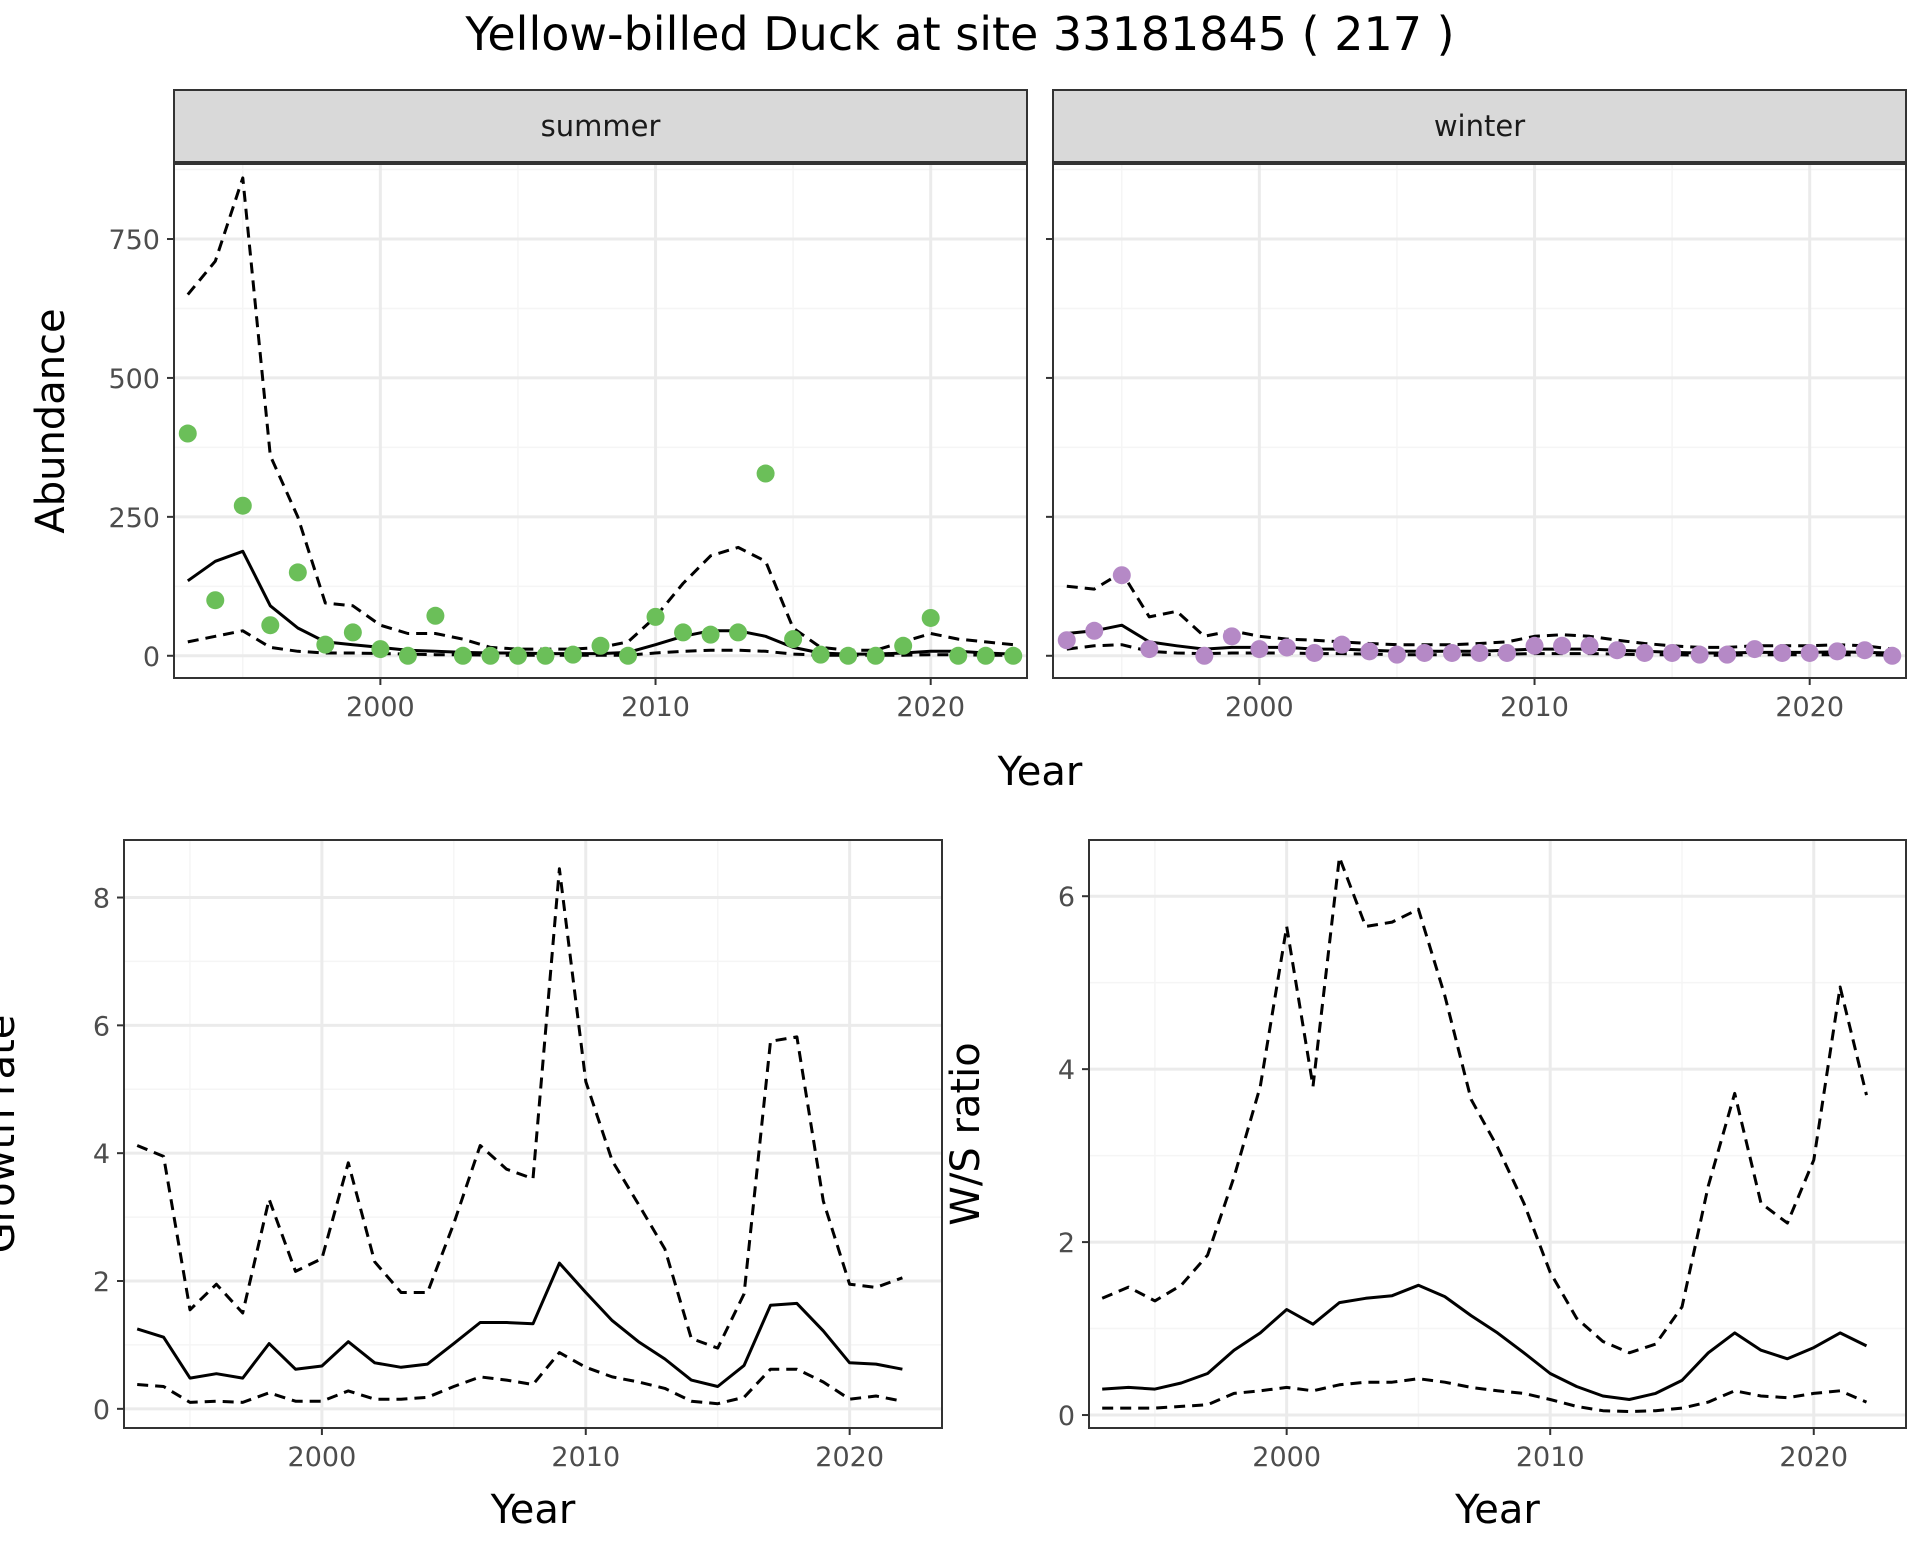  I want to click on y-tick-label: 8, so click(101, 899).